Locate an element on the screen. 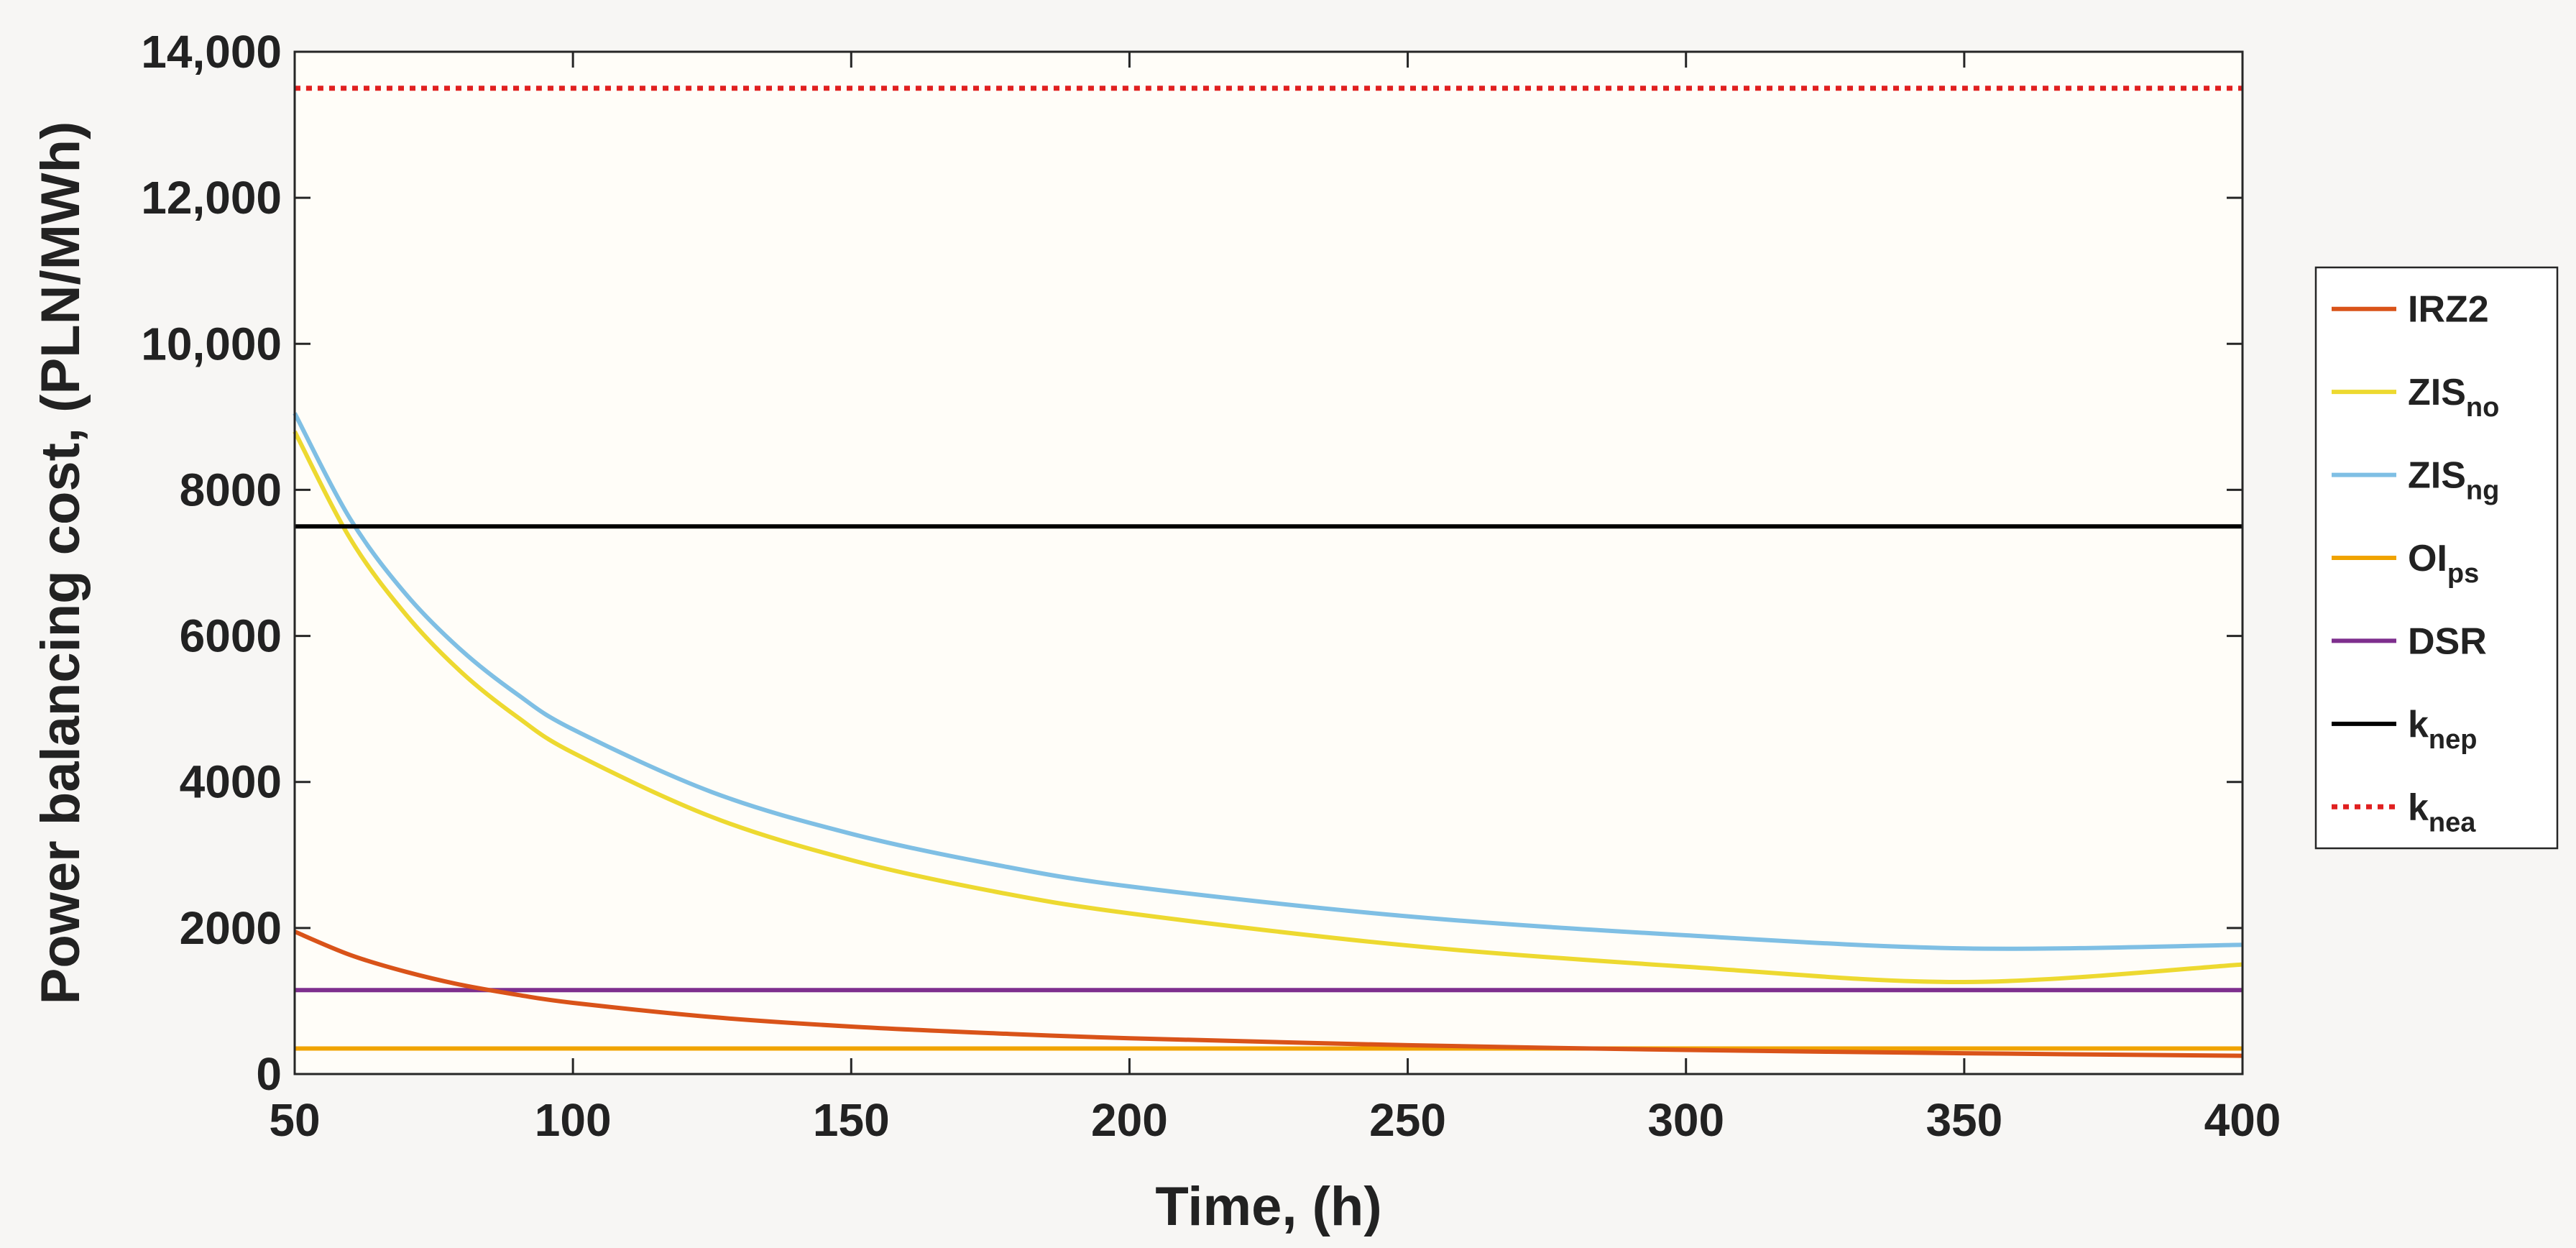  legend-label-subscript: nep is located at coordinates (2453, 740).